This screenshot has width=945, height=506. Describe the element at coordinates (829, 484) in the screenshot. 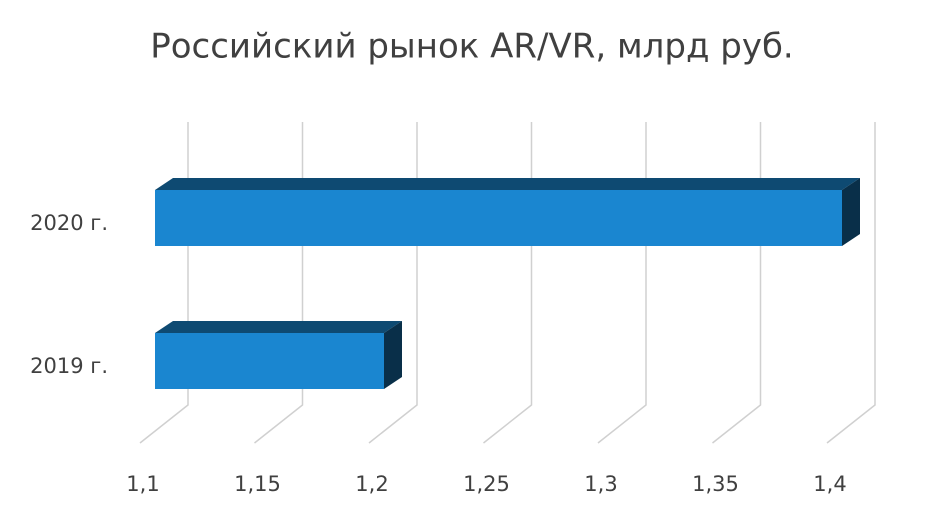

I see `x-tick-label: 1,4` at that location.